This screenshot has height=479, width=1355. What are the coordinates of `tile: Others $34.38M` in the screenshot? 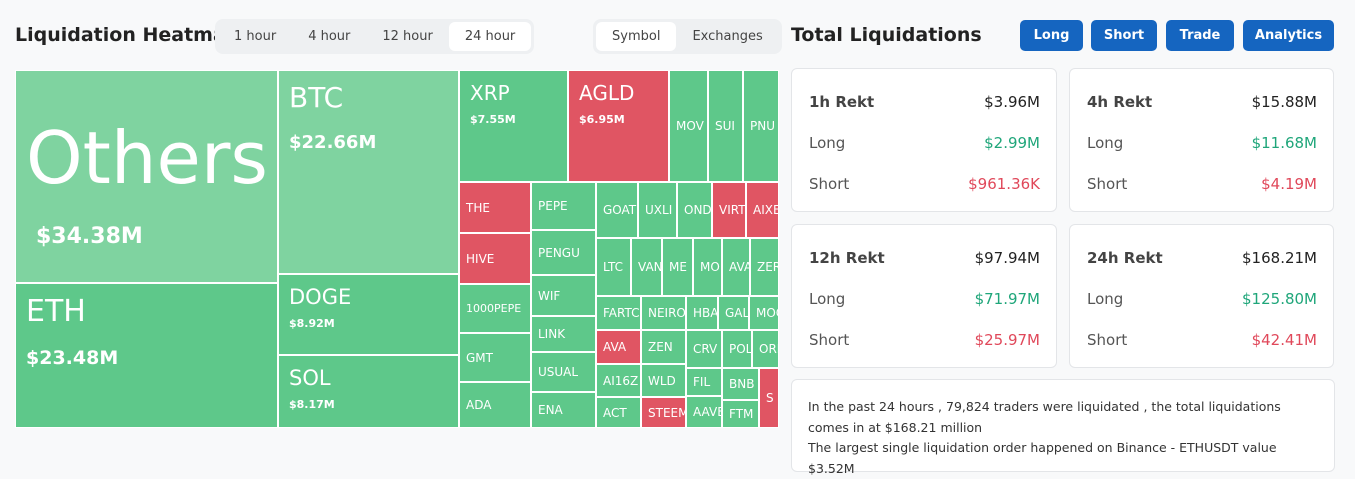 It's located at (146, 176).